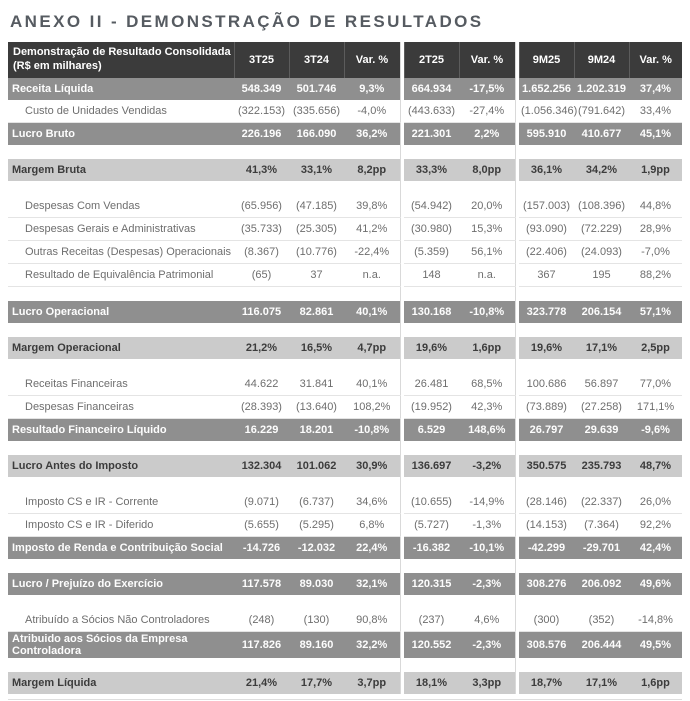 Image resolution: width=690 pixels, height=701 pixels. I want to click on cell: 40,1%, so click(372, 384).